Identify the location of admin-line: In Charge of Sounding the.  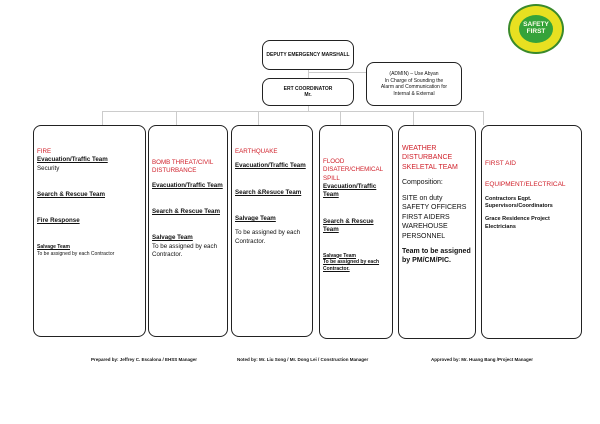
(414, 80).